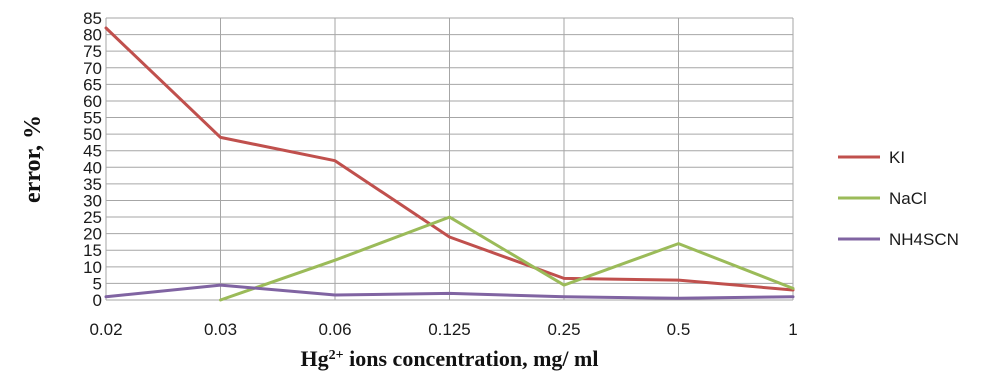  What do you see at coordinates (92, 250) in the screenshot?
I see `y-tick-label: 15` at bounding box center [92, 250].